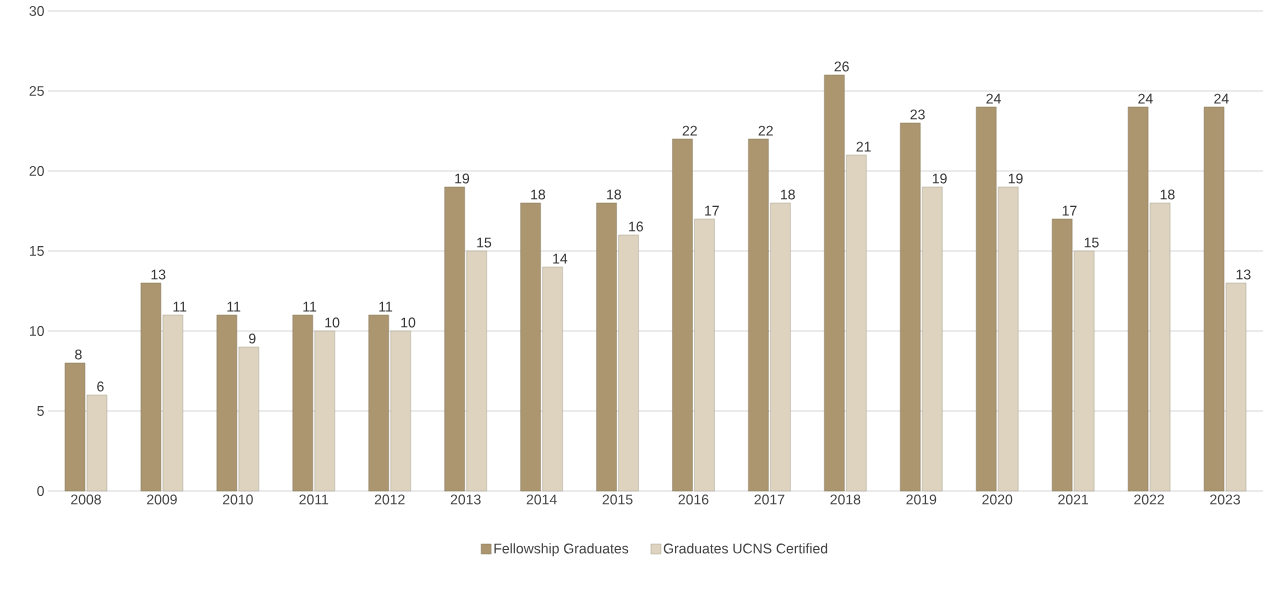 This screenshot has width=1278, height=599. What do you see at coordinates (40, 491) in the screenshot?
I see `y-tick-label: 0` at bounding box center [40, 491].